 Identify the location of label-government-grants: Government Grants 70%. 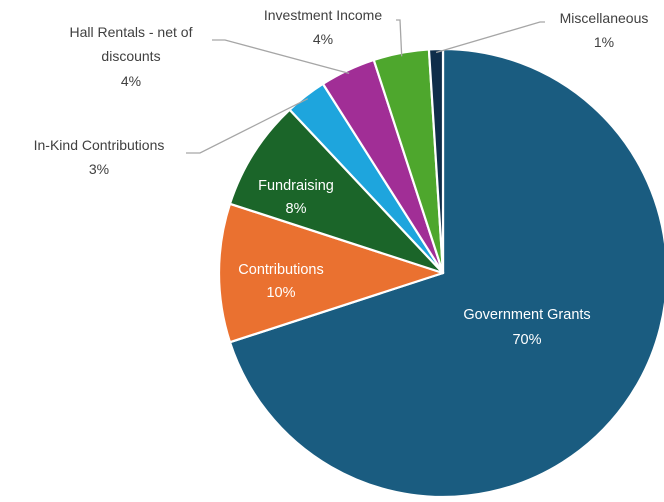
(526, 327).